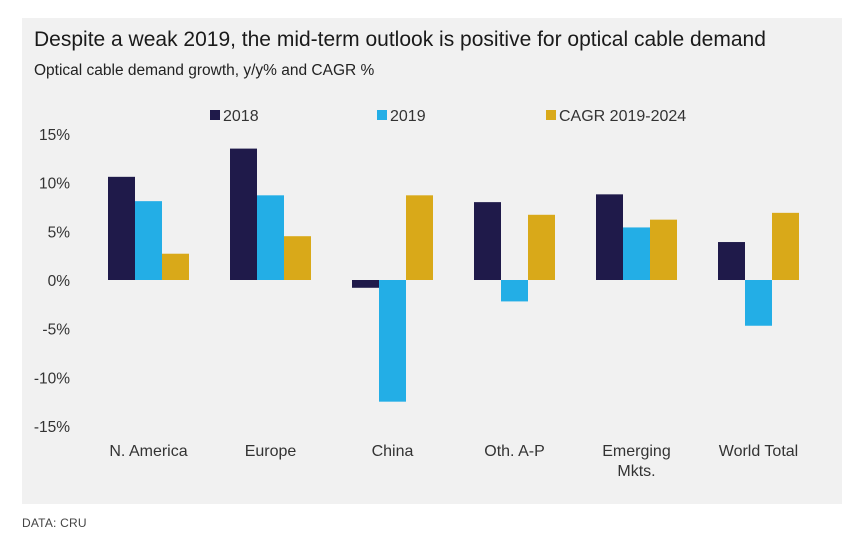  Describe the element at coordinates (54, 135) in the screenshot. I see `y-tick-label: 15%` at that location.